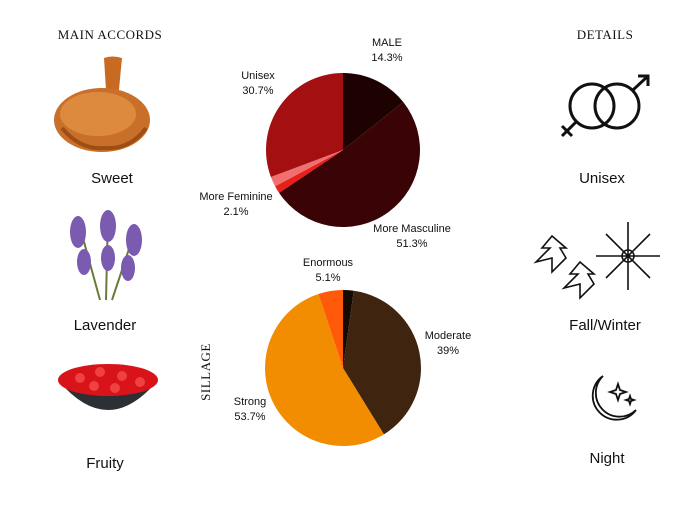 The height and width of the screenshot is (505, 700). What do you see at coordinates (102, 104) in the screenshot?
I see `sweet-image` at bounding box center [102, 104].